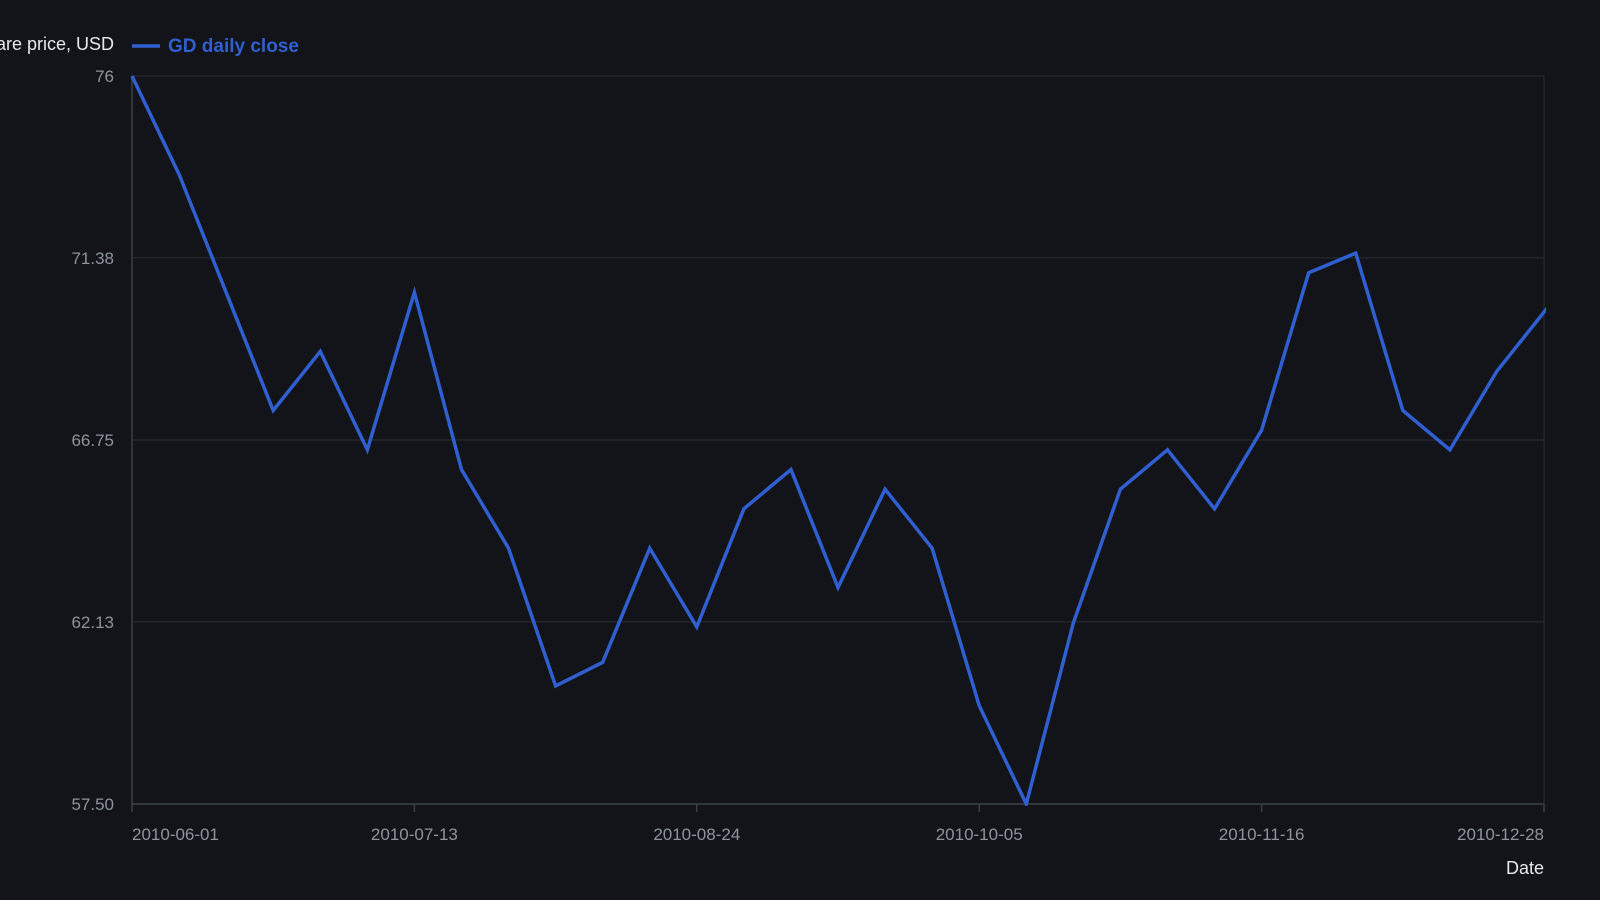  I want to click on y-tick-label: 57.50, so click(92, 804).